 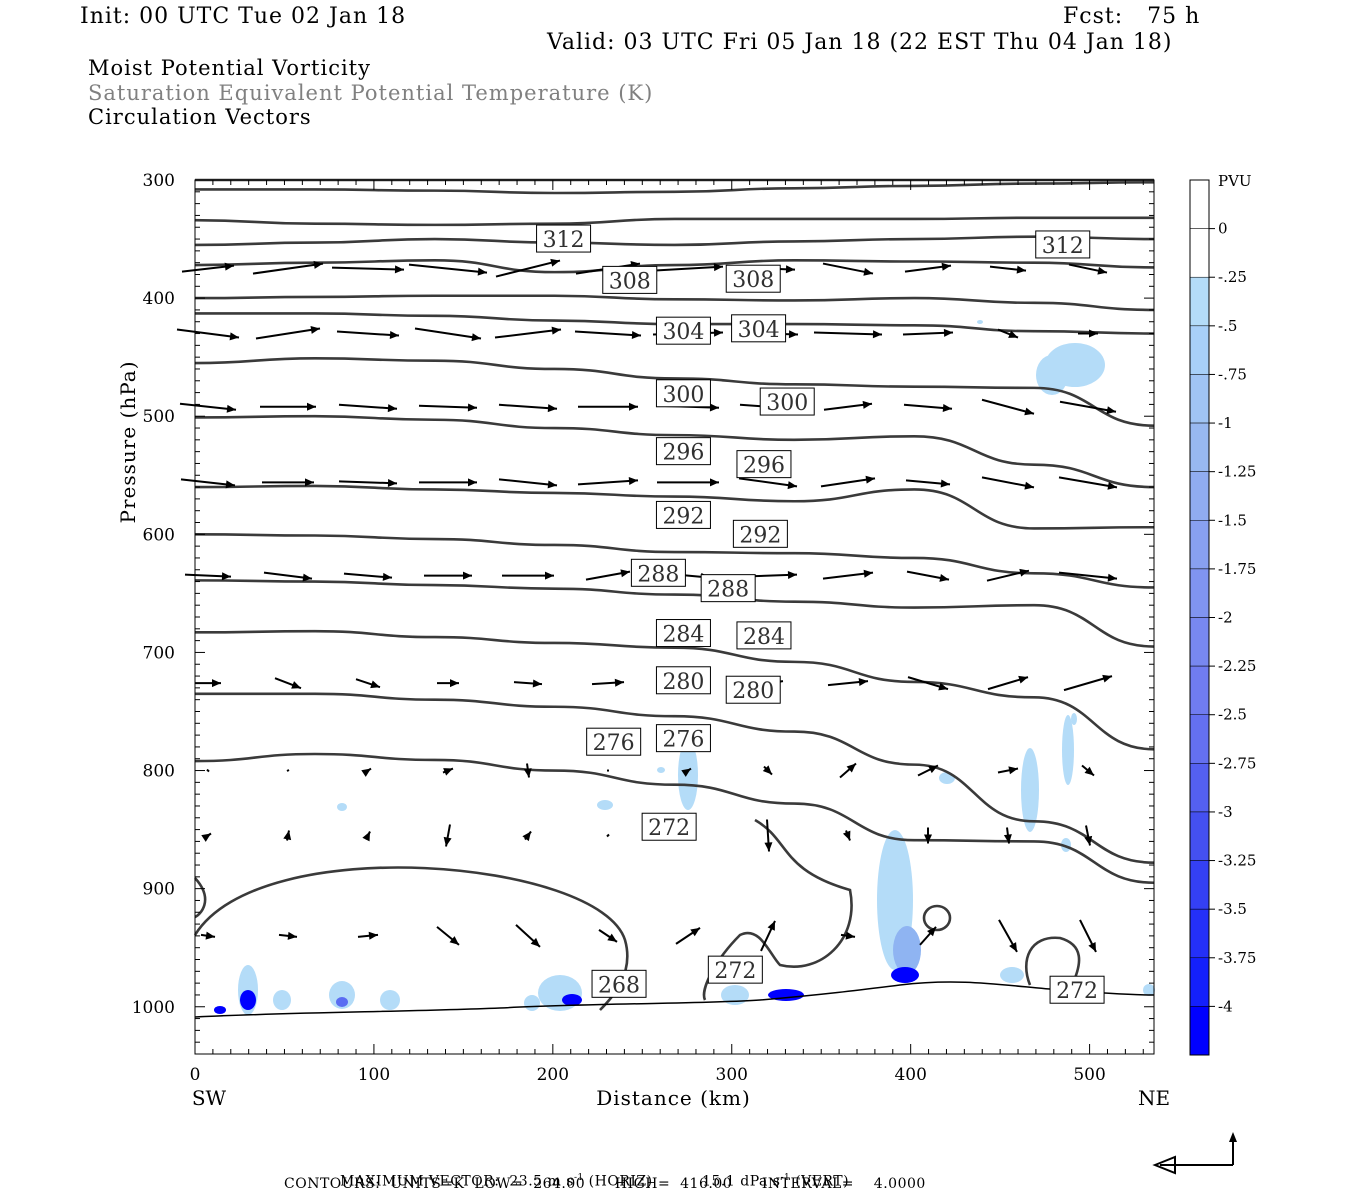 What do you see at coordinates (200, 117) in the screenshot?
I see `field-title-vectors: Circulation Vectors` at bounding box center [200, 117].